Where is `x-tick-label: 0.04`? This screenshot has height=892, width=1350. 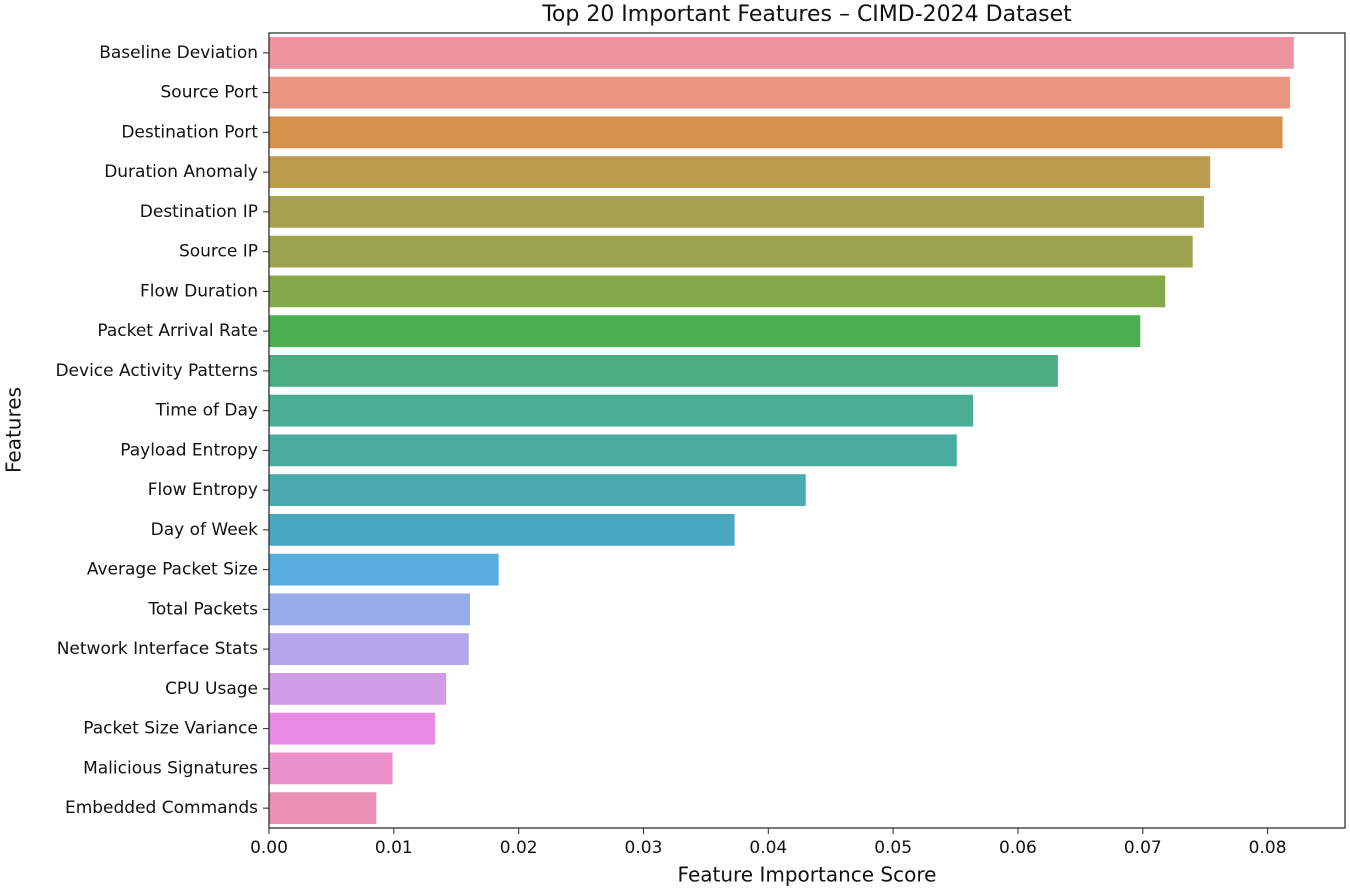 x-tick-label: 0.04 is located at coordinates (768, 848).